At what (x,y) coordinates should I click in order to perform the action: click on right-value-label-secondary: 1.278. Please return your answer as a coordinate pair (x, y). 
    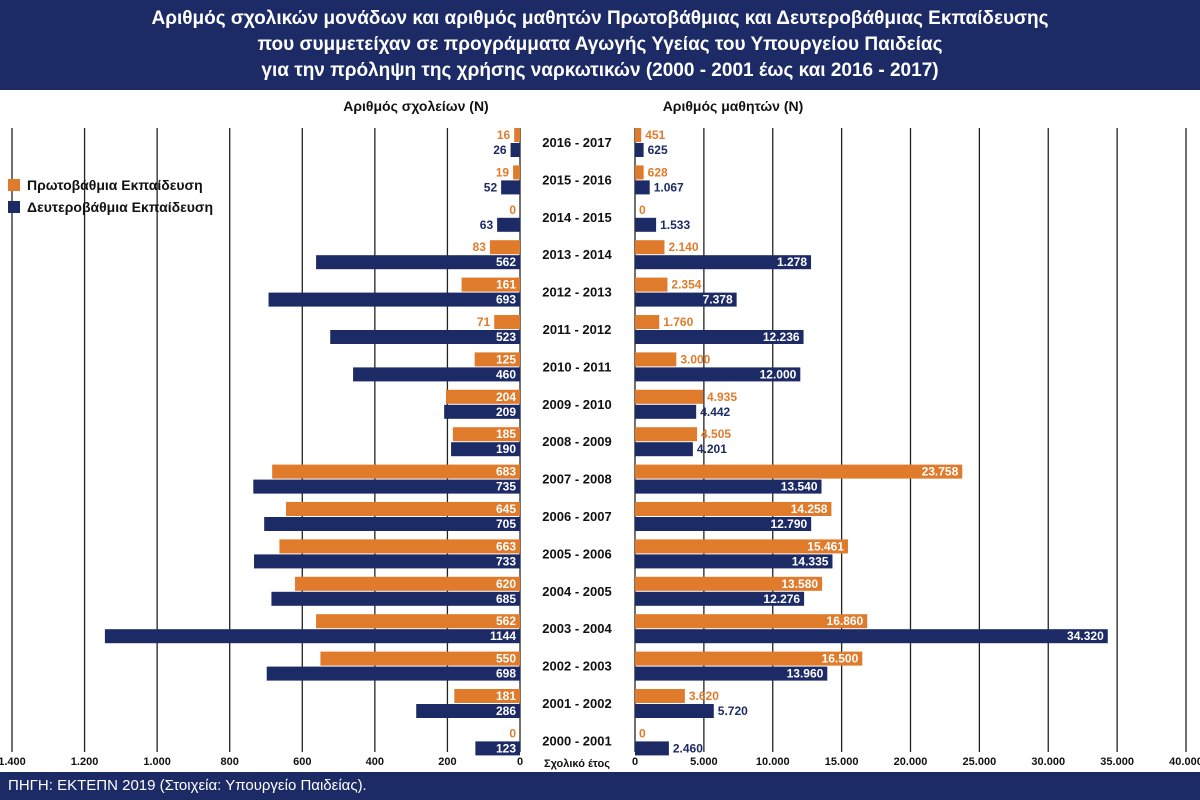
    Looking at the image, I should click on (792, 262).